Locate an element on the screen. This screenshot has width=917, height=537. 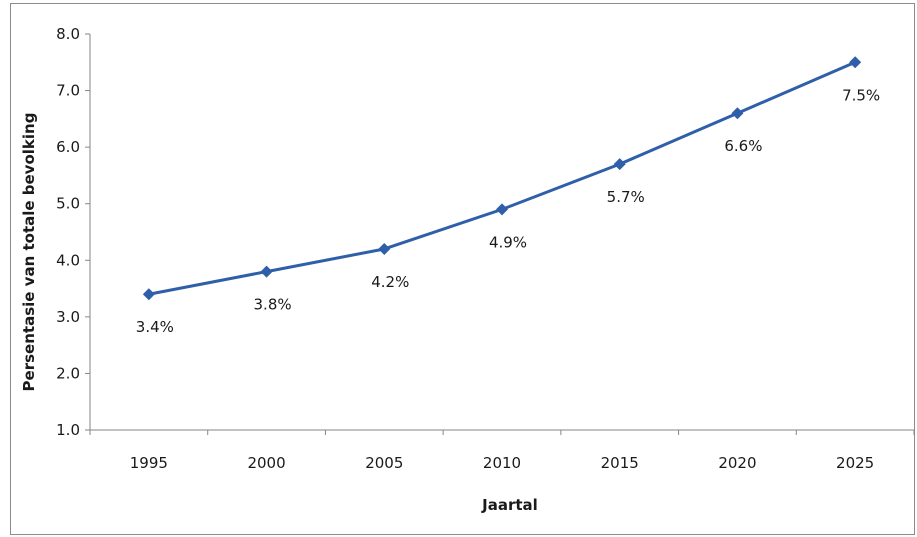
x-tick-label: 2000 is located at coordinates (266, 463).